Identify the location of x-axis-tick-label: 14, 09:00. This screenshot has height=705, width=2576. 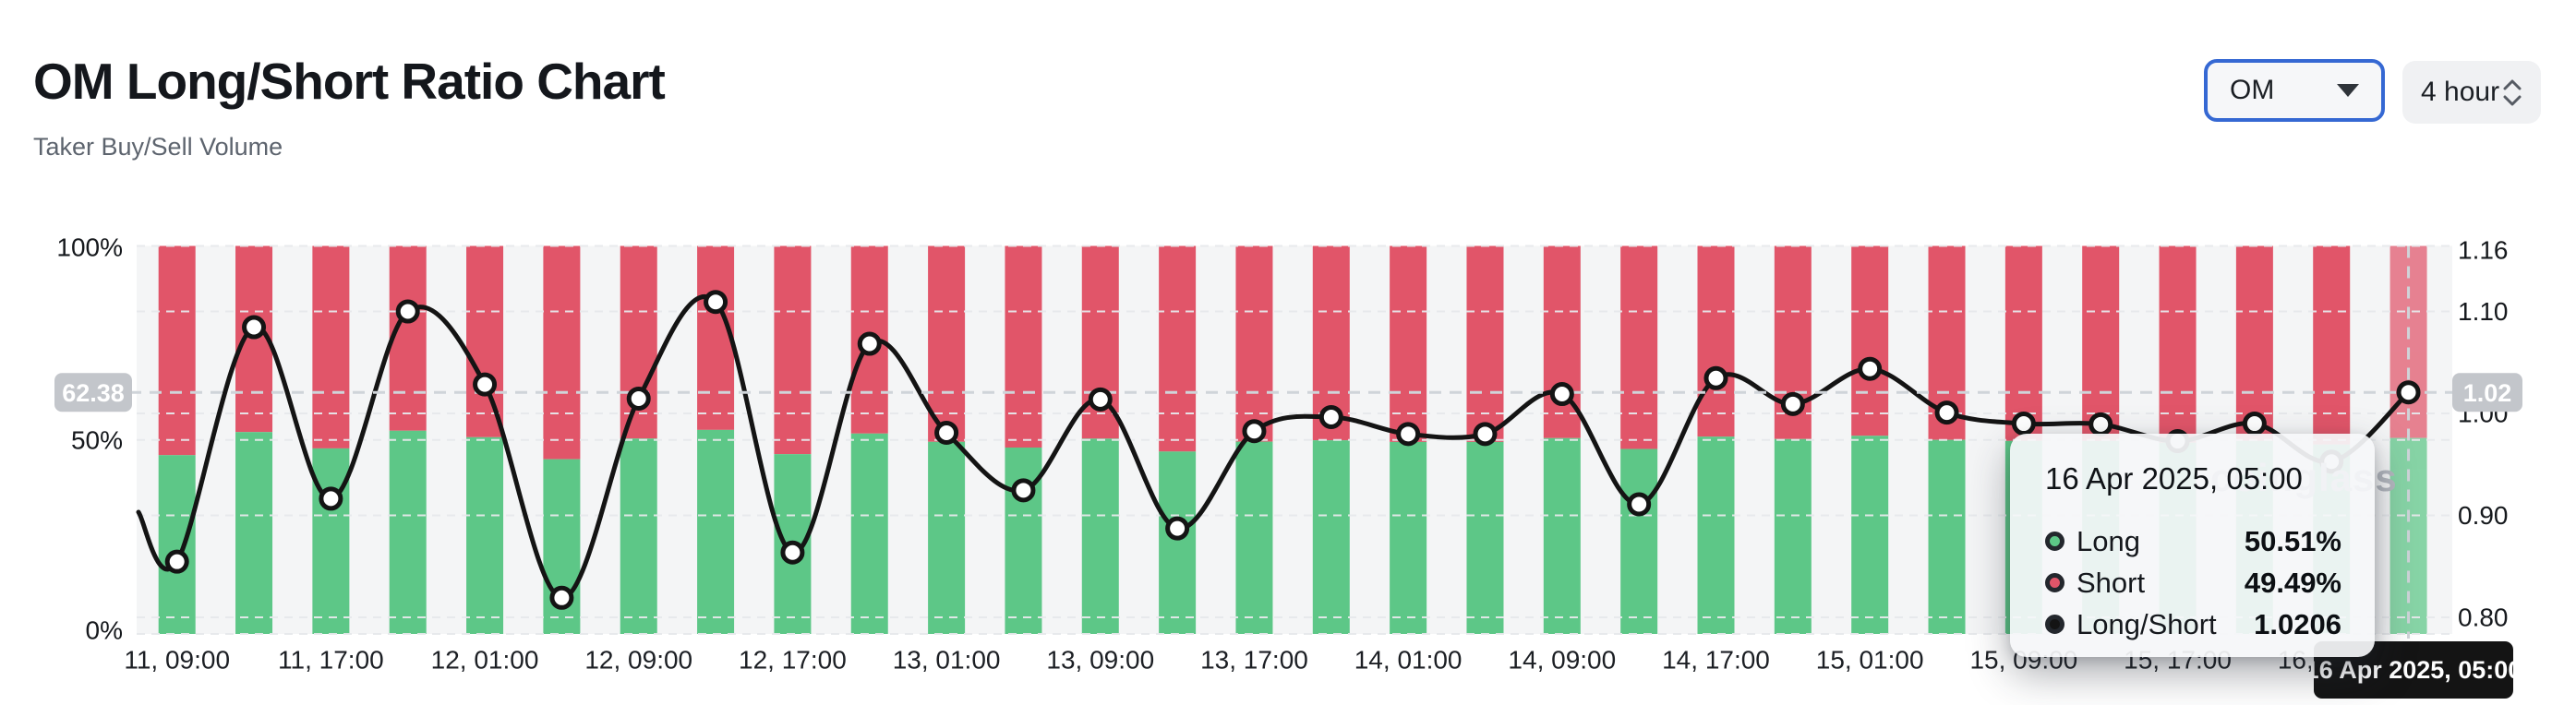
(1562, 660).